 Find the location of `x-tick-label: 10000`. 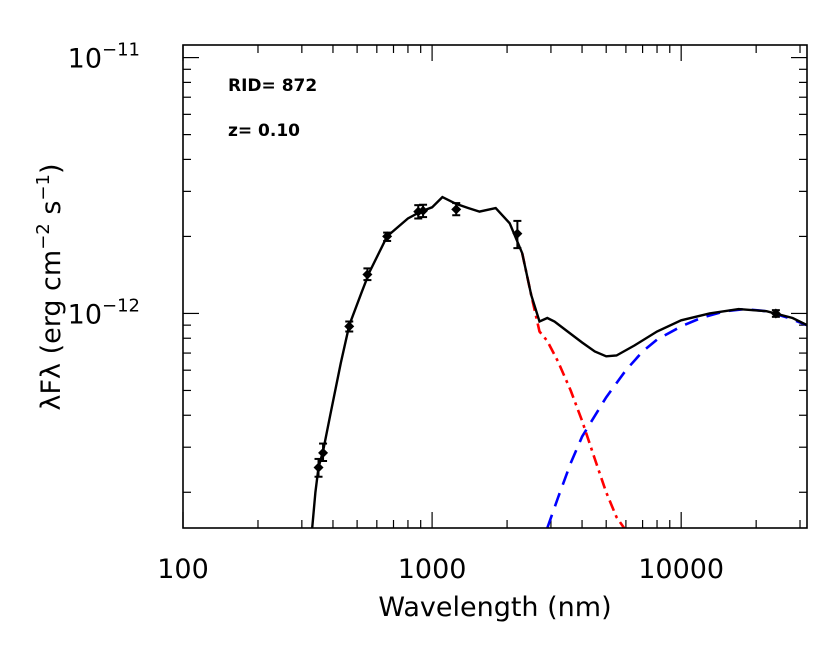

x-tick-label: 10000 is located at coordinates (681, 569).